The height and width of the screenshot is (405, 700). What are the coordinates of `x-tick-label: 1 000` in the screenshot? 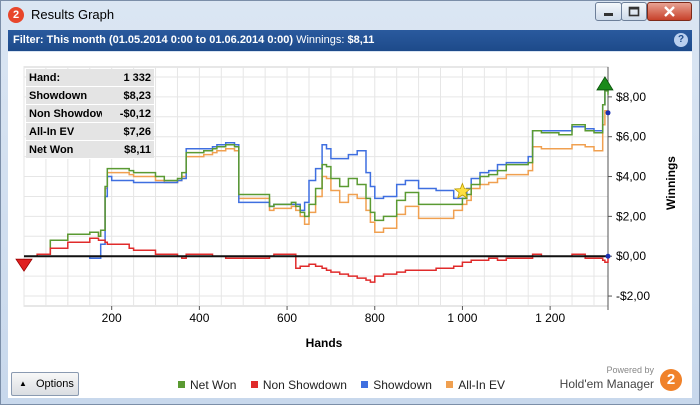 It's located at (462, 318).